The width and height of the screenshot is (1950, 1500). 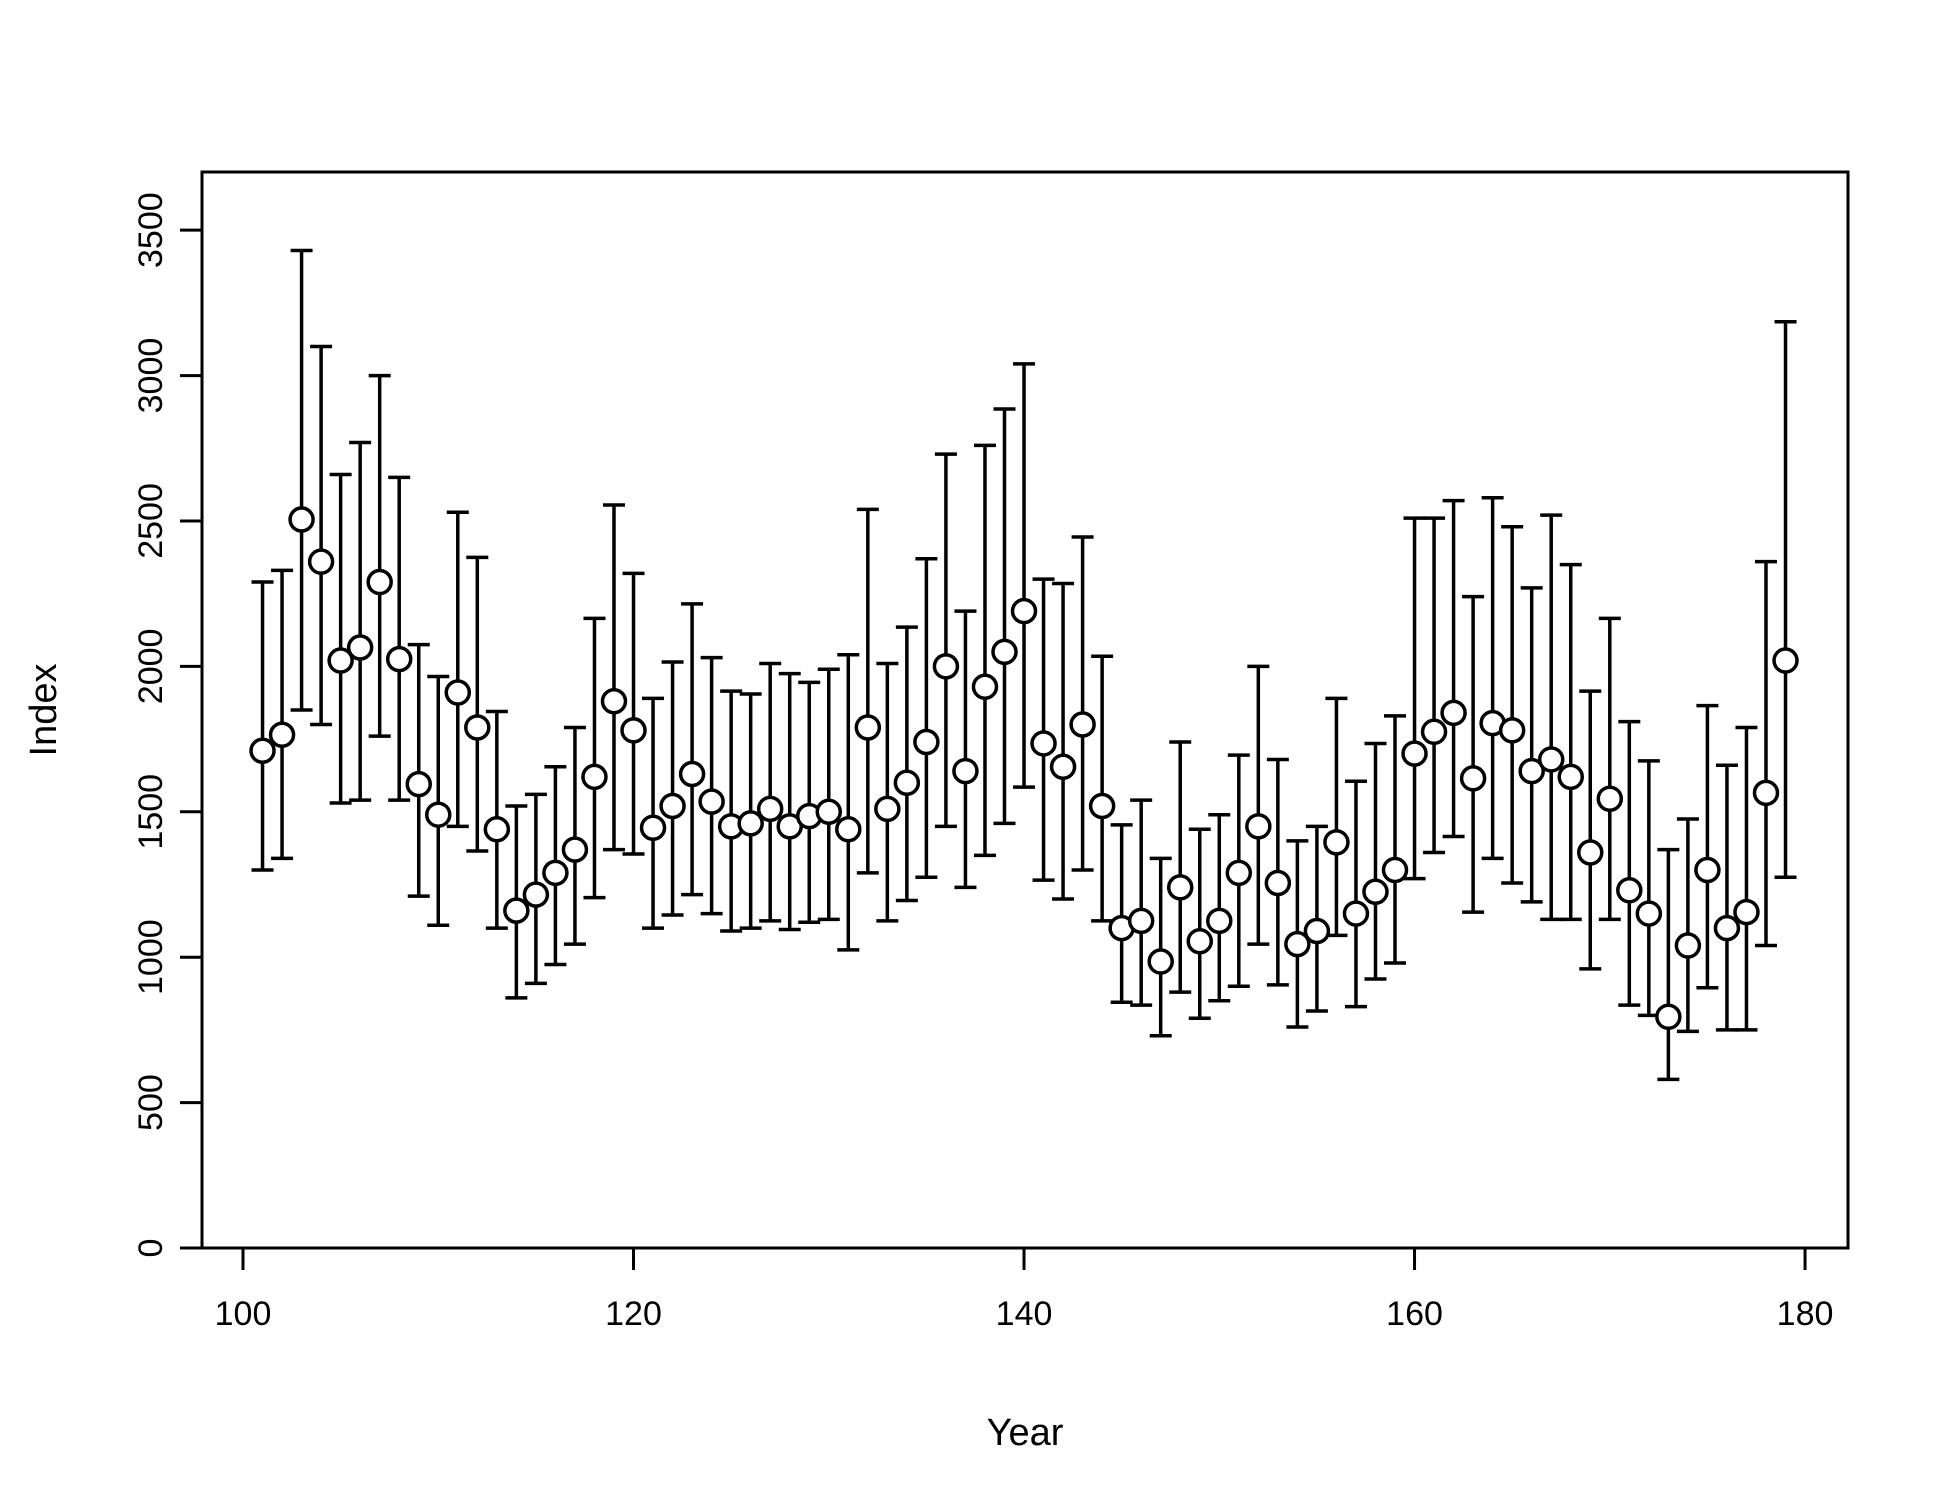 What do you see at coordinates (1414, 1314) in the screenshot?
I see `x-tick-label: 160` at bounding box center [1414, 1314].